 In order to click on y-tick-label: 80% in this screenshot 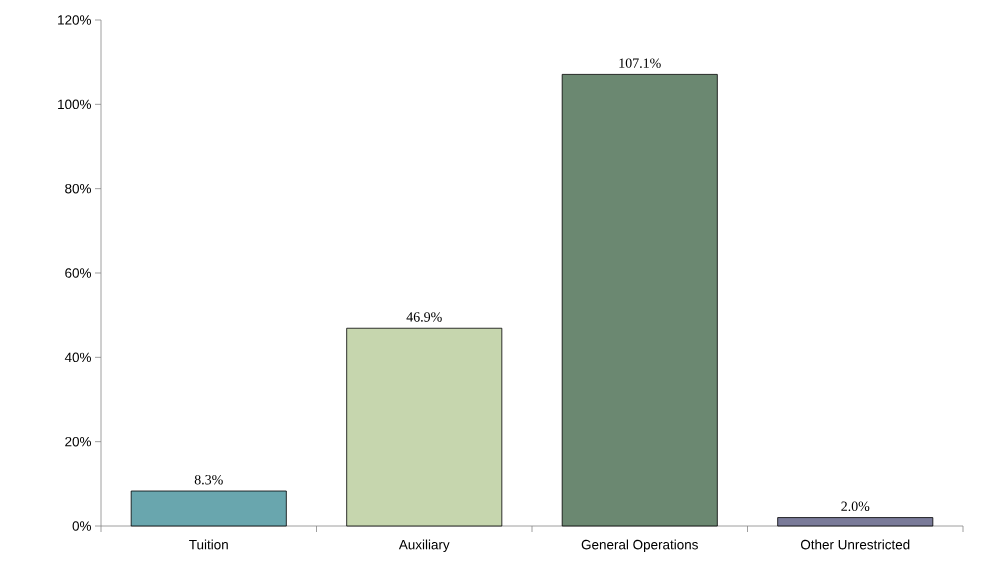, I will do `click(78, 188)`.